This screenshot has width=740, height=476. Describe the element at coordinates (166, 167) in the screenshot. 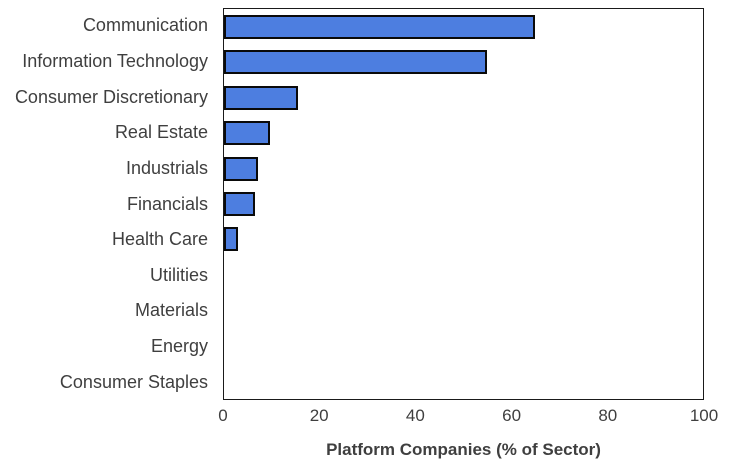

I see `category-label: Industrials` at that location.